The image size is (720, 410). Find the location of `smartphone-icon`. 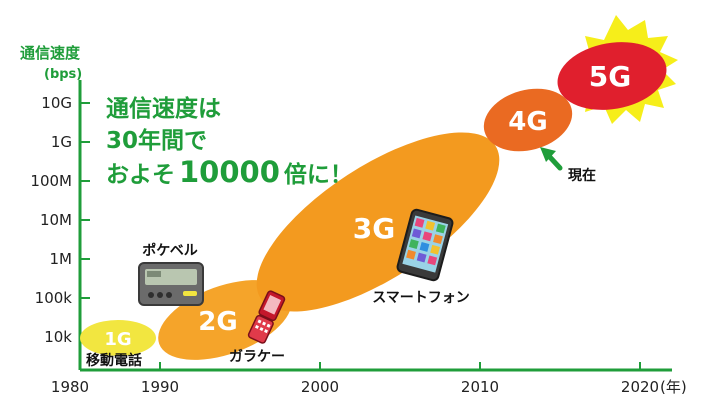

smartphone-icon is located at coordinates (425, 245).